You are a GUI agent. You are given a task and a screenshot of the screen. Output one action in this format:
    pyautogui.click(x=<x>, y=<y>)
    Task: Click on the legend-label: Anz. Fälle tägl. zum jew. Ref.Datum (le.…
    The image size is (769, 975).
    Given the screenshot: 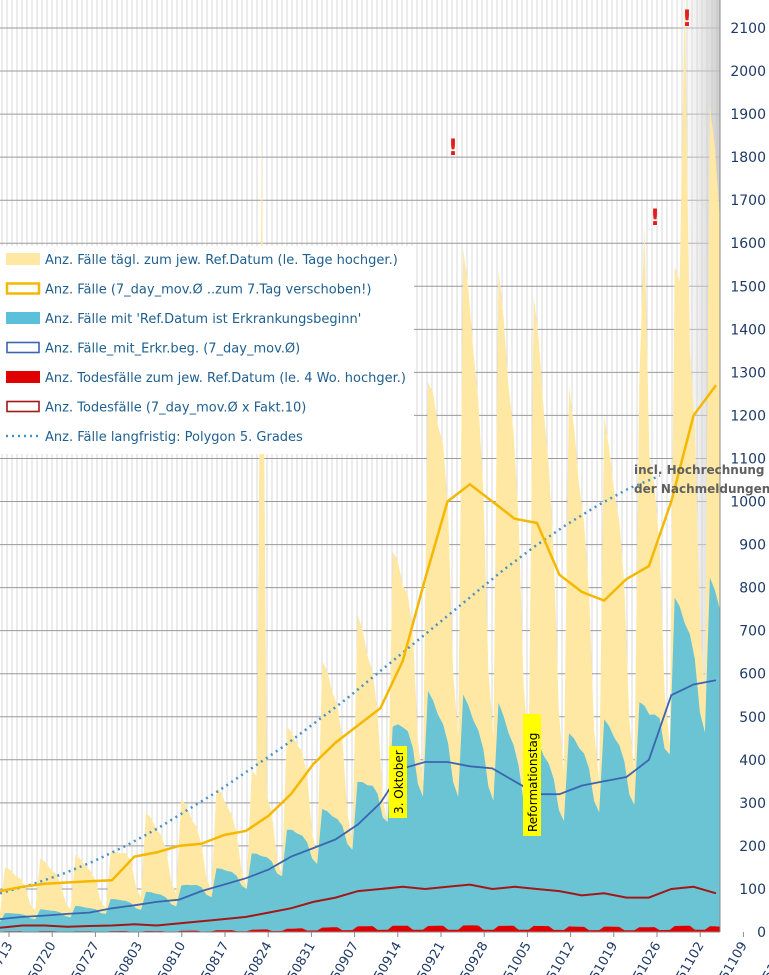 What is the action you would take?
    pyautogui.click(x=221, y=260)
    